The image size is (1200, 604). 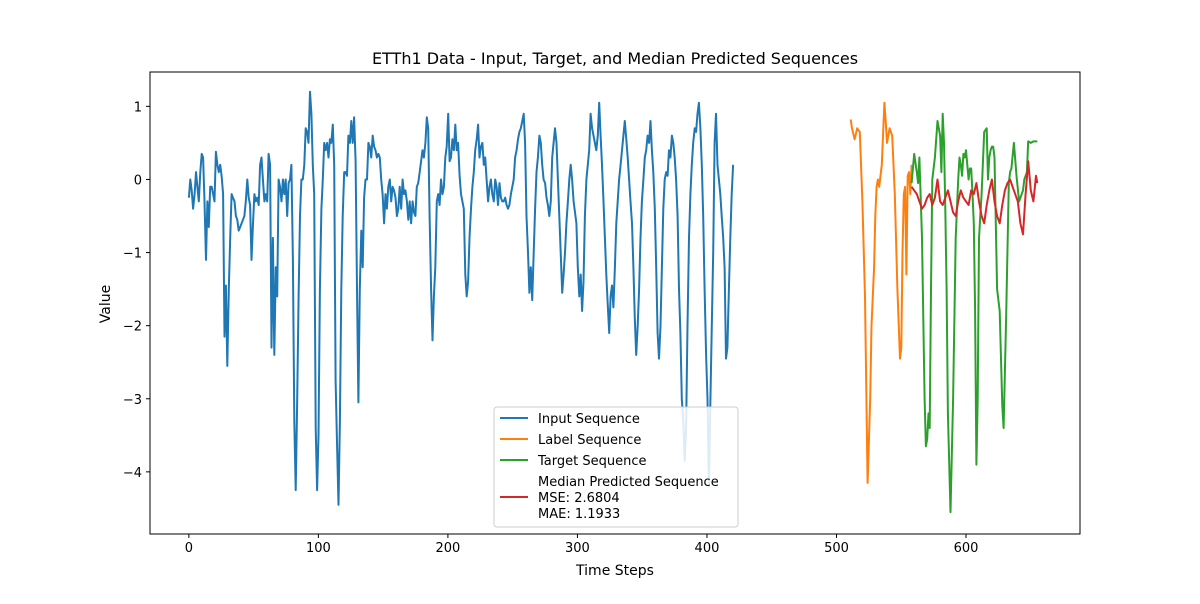 What do you see at coordinates (447, 548) in the screenshot?
I see `x-tick-label: 200` at bounding box center [447, 548].